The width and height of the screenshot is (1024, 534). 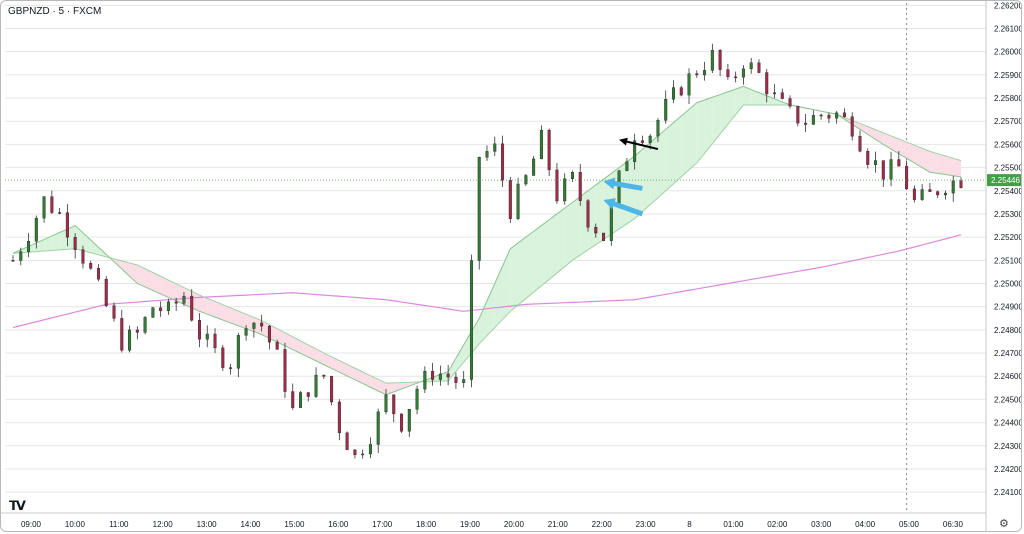 What do you see at coordinates (865, 524) in the screenshot?
I see `x-tick-label: 04:00` at bounding box center [865, 524].